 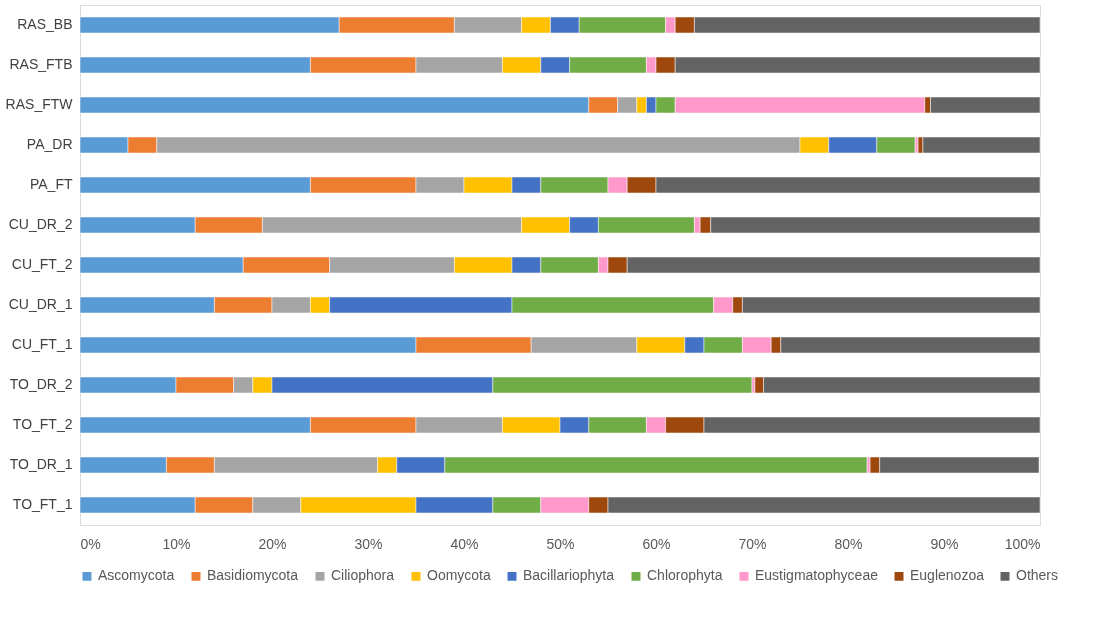 What do you see at coordinates (368, 543) in the screenshot?
I see `x-tick-label: 30%` at bounding box center [368, 543].